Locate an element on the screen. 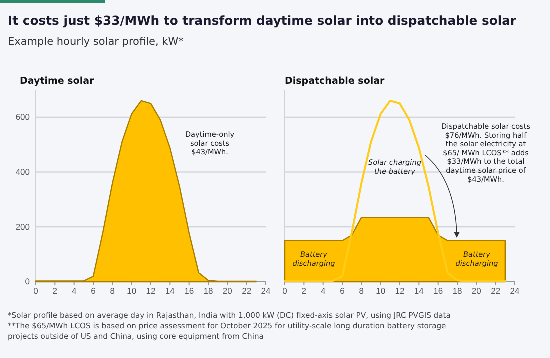  y-tick-label: 400 is located at coordinates (23, 172).